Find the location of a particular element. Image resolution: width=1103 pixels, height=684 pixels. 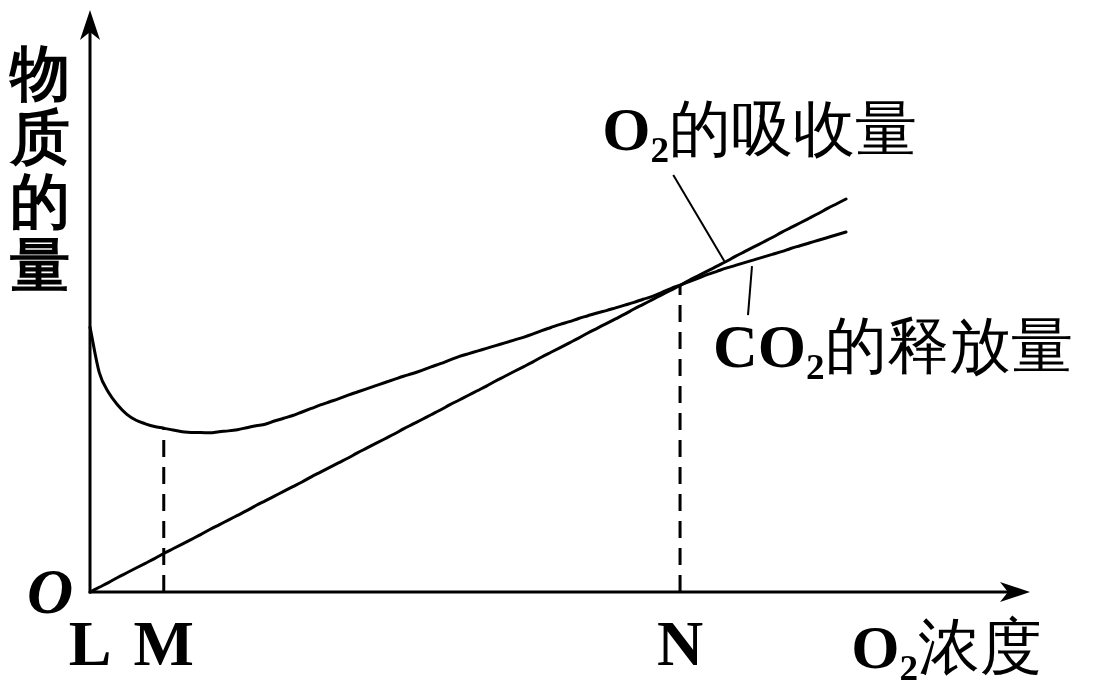

x-tick-label: M is located at coordinates (163, 643).